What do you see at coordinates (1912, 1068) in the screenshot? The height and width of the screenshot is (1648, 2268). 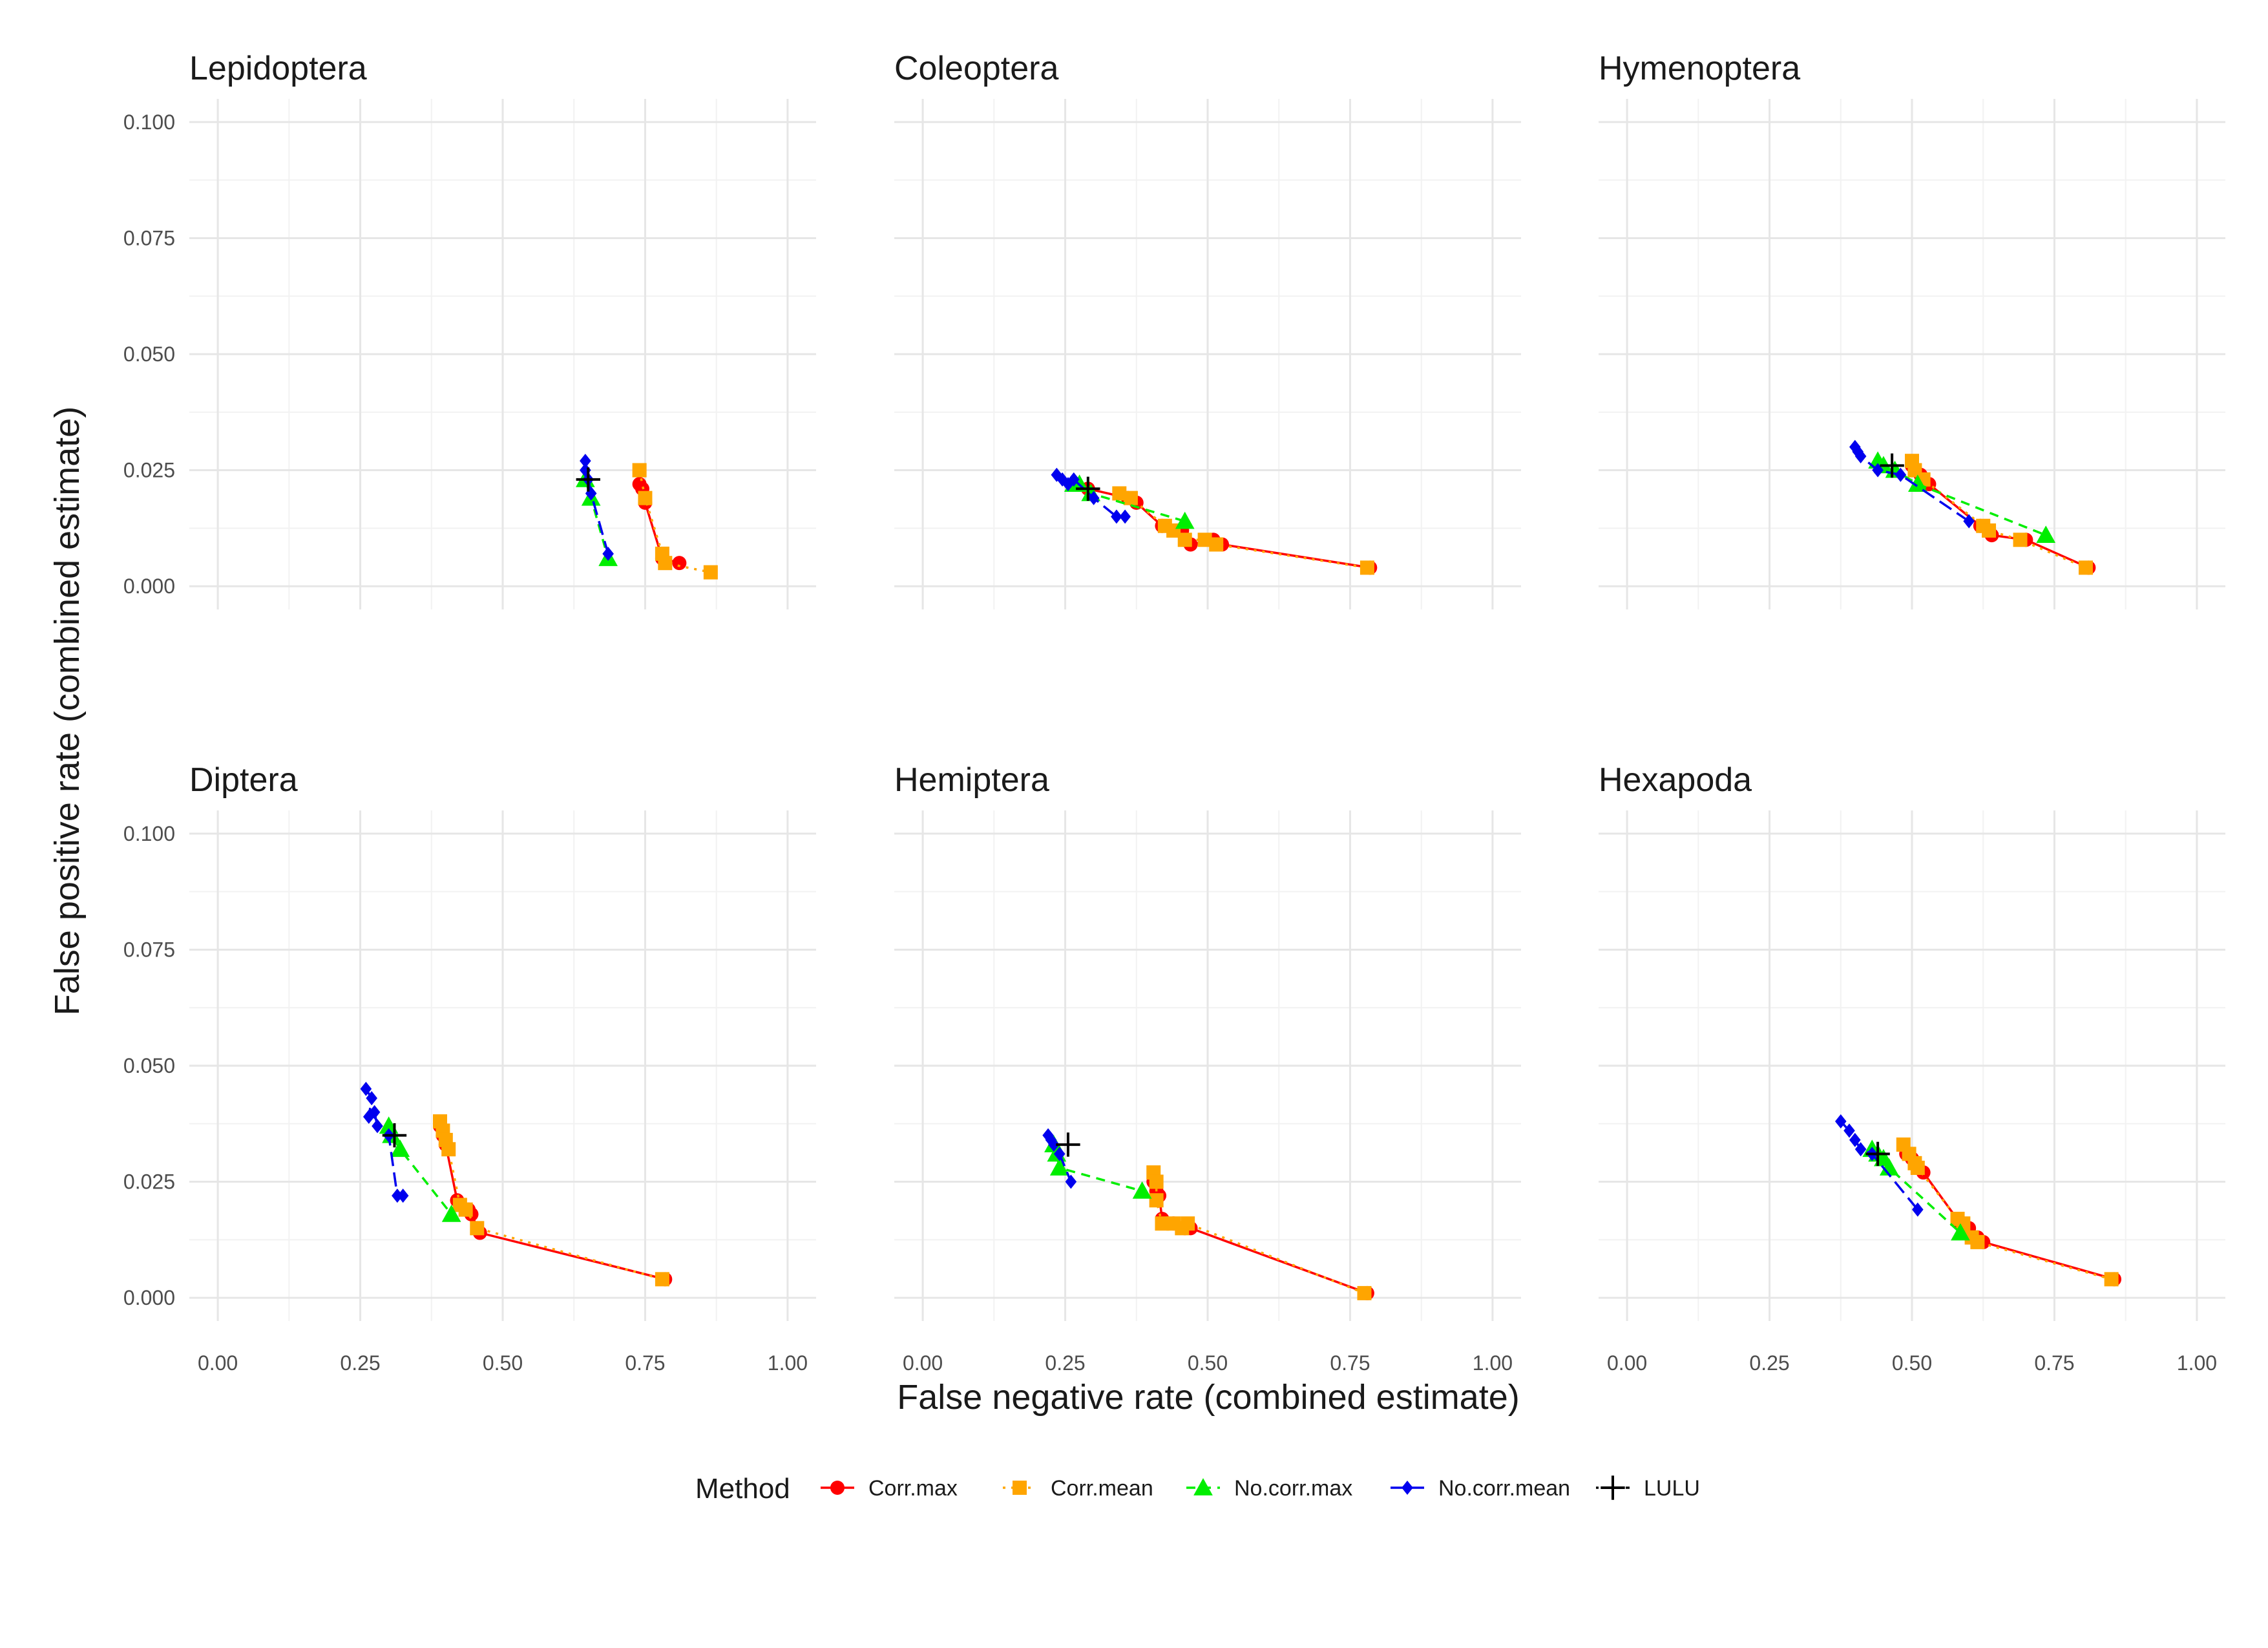 I see `panel-hexapoda: Hexapoda 0.00 0.25 0.50 0.75 1.00` at bounding box center [1912, 1068].